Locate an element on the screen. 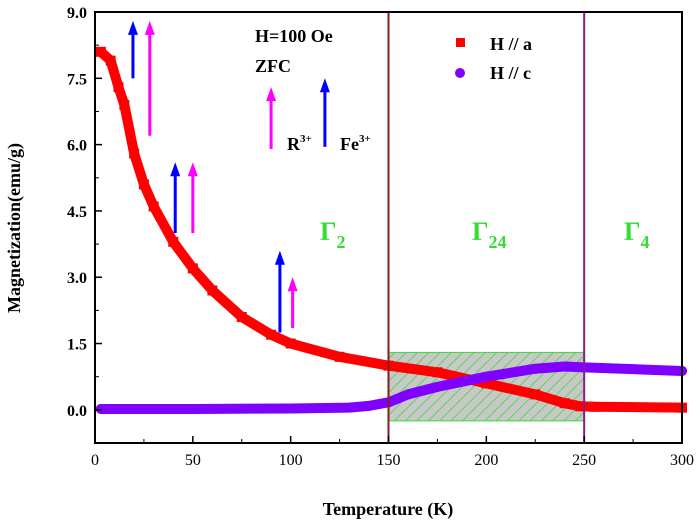 The image size is (700, 524). fe-ion-label: Fe3+ is located at coordinates (355, 143).